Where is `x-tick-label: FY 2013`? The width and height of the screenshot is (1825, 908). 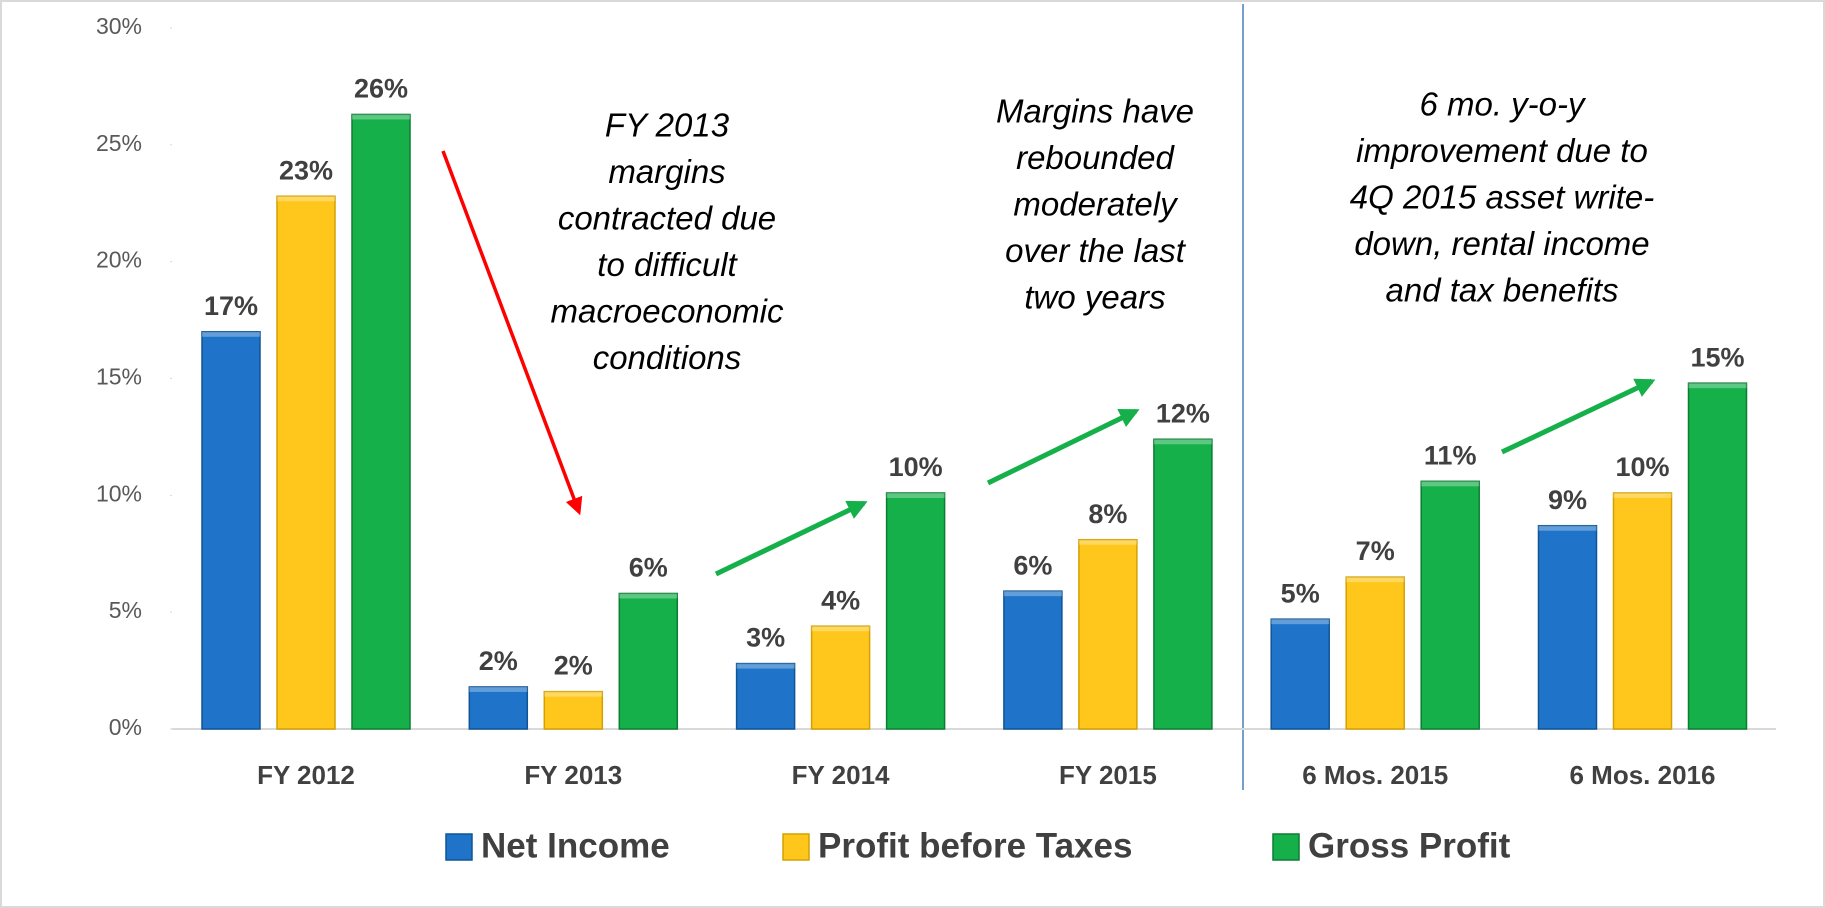 x-tick-label: FY 2013 is located at coordinates (573, 775).